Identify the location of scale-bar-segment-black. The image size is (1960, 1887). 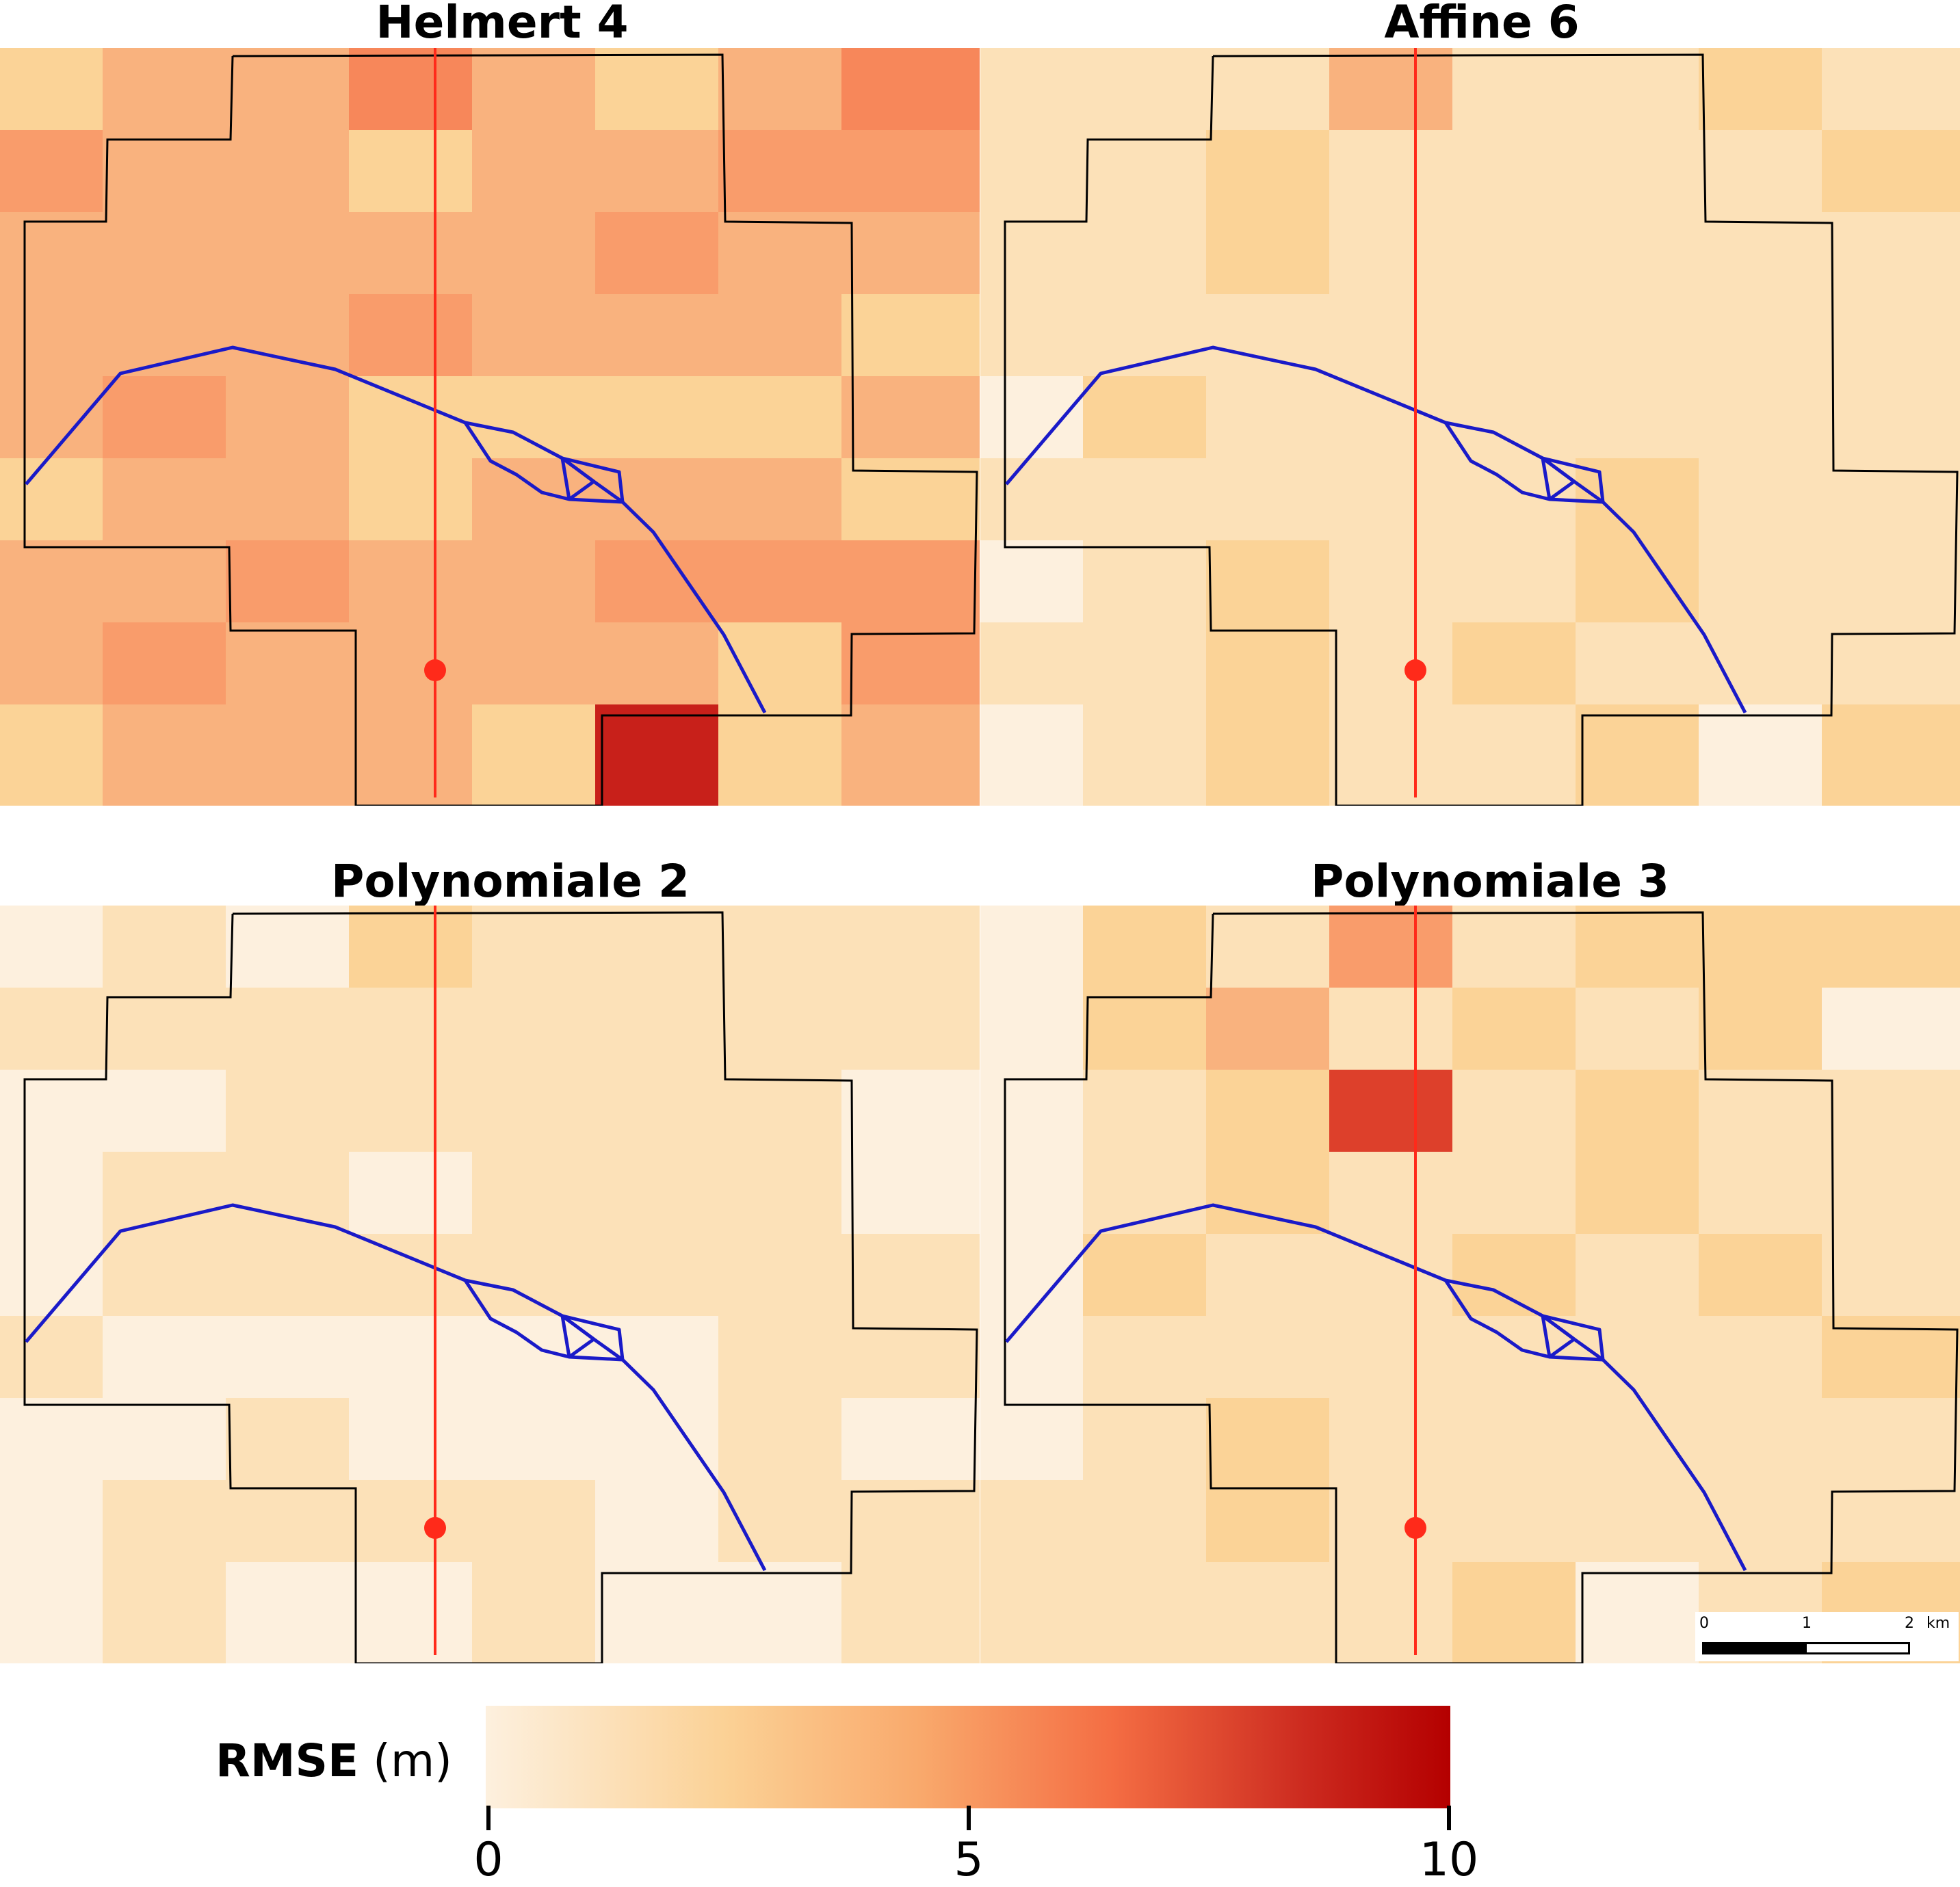
(1754, 1648).